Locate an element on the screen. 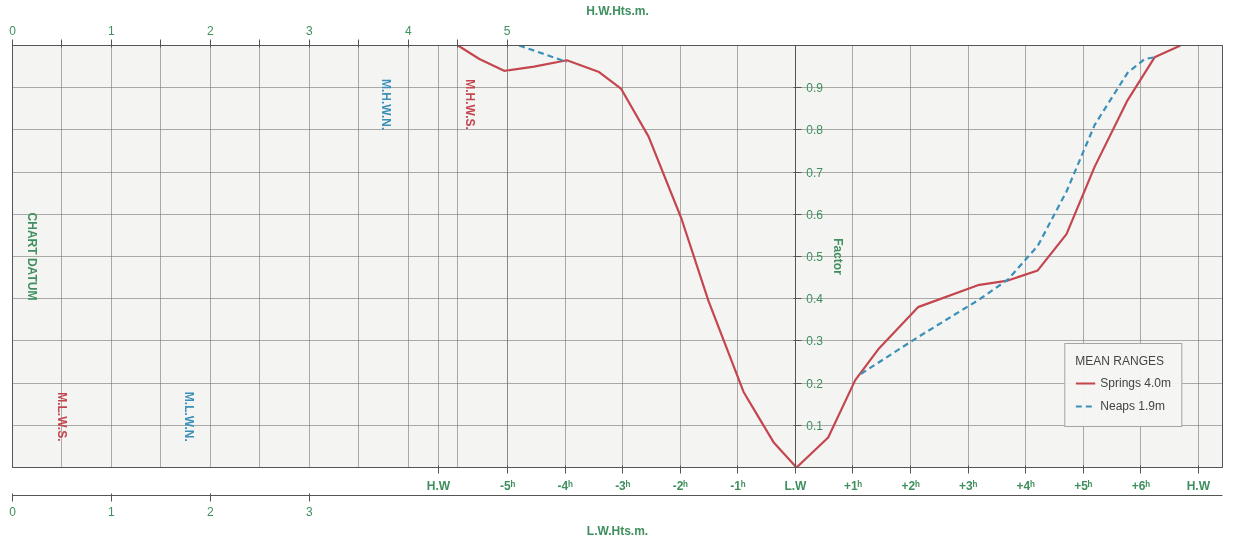 This screenshot has width=1240, height=546. x-tick-label: -3ʰ is located at coordinates (623, 485).